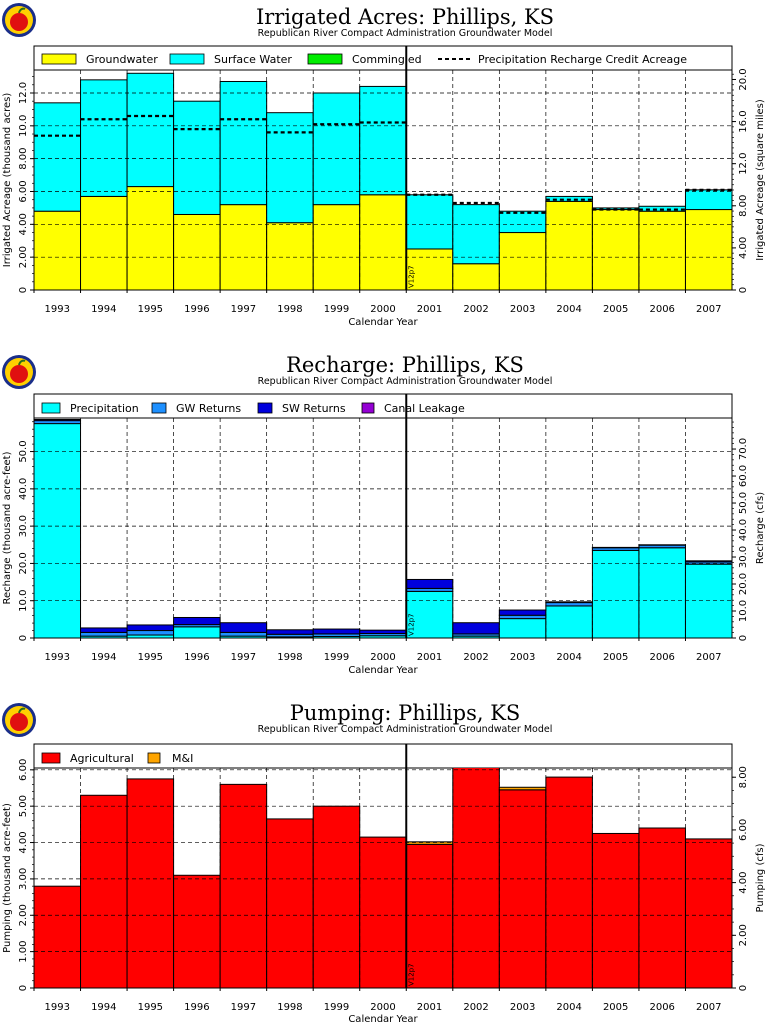 The width and height of the screenshot is (768, 1024). What do you see at coordinates (569, 621) in the screenshot?
I see `bar-precipitation-2004` at bounding box center [569, 621].